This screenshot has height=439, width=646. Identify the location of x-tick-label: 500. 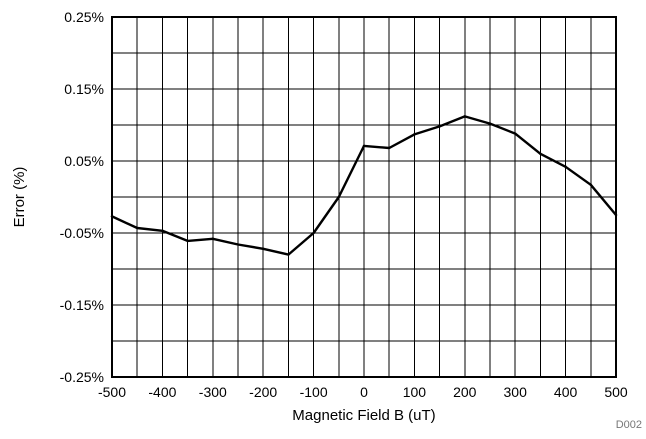
(616, 392).